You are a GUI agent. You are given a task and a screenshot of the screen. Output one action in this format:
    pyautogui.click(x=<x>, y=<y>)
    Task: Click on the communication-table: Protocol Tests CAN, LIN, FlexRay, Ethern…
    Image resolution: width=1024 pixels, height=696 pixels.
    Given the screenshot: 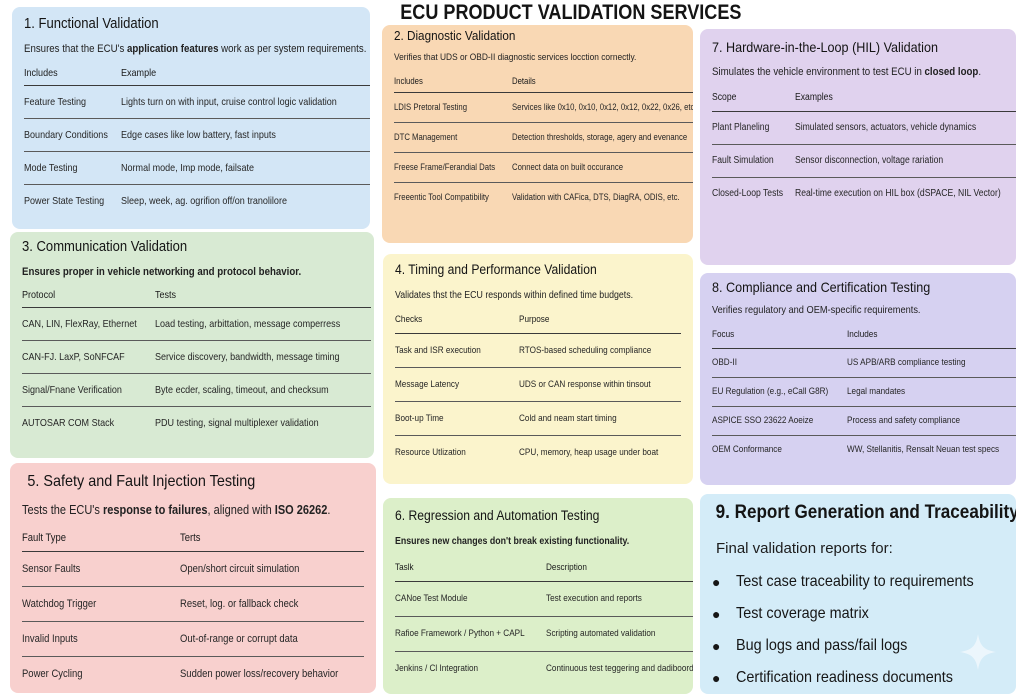 What is the action you would take?
    pyautogui.click(x=196, y=361)
    